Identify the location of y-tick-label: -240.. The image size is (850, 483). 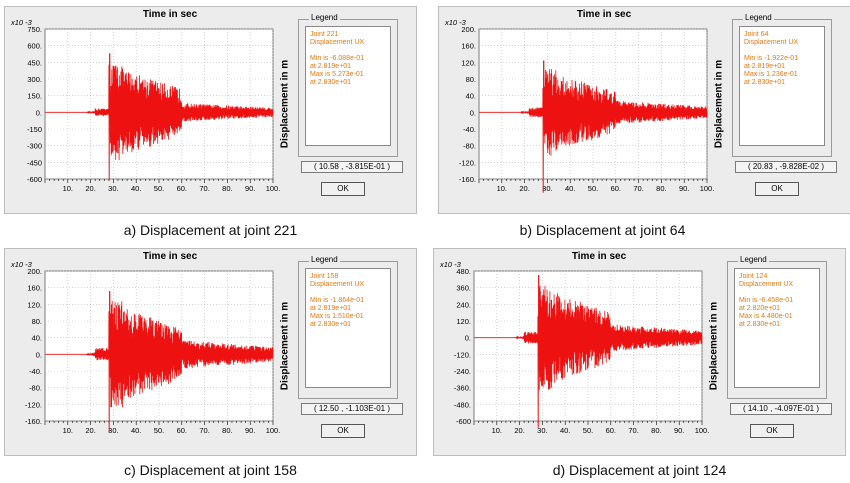
(462, 371).